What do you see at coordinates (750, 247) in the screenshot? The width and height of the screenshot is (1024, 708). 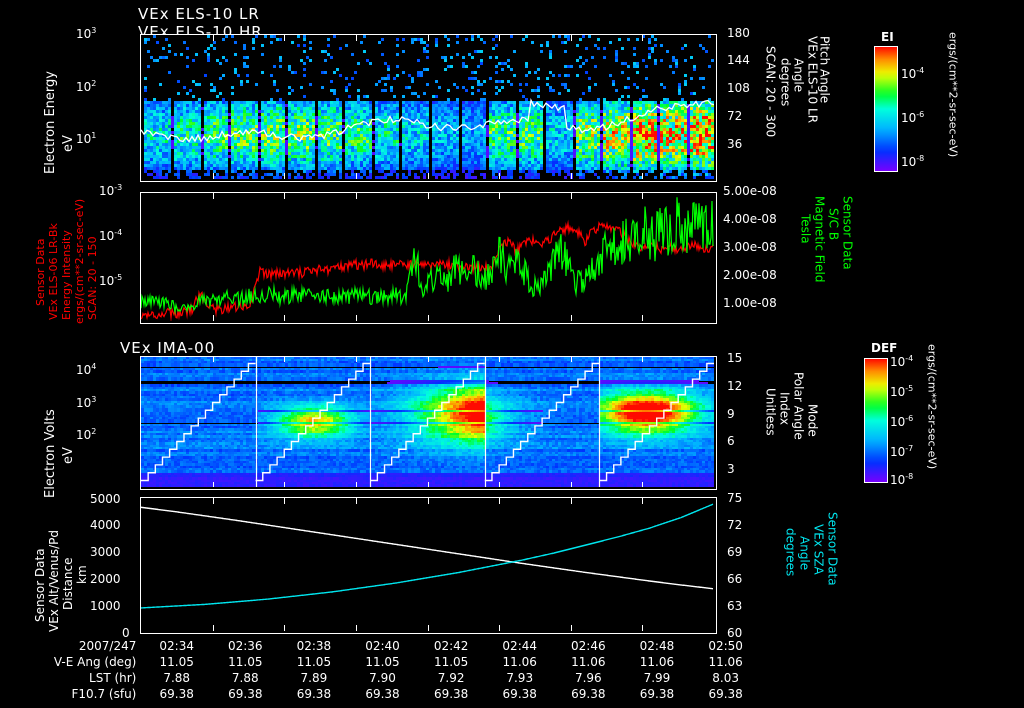 I see `panel2-rtick-2: 3.00e-08` at bounding box center [750, 247].